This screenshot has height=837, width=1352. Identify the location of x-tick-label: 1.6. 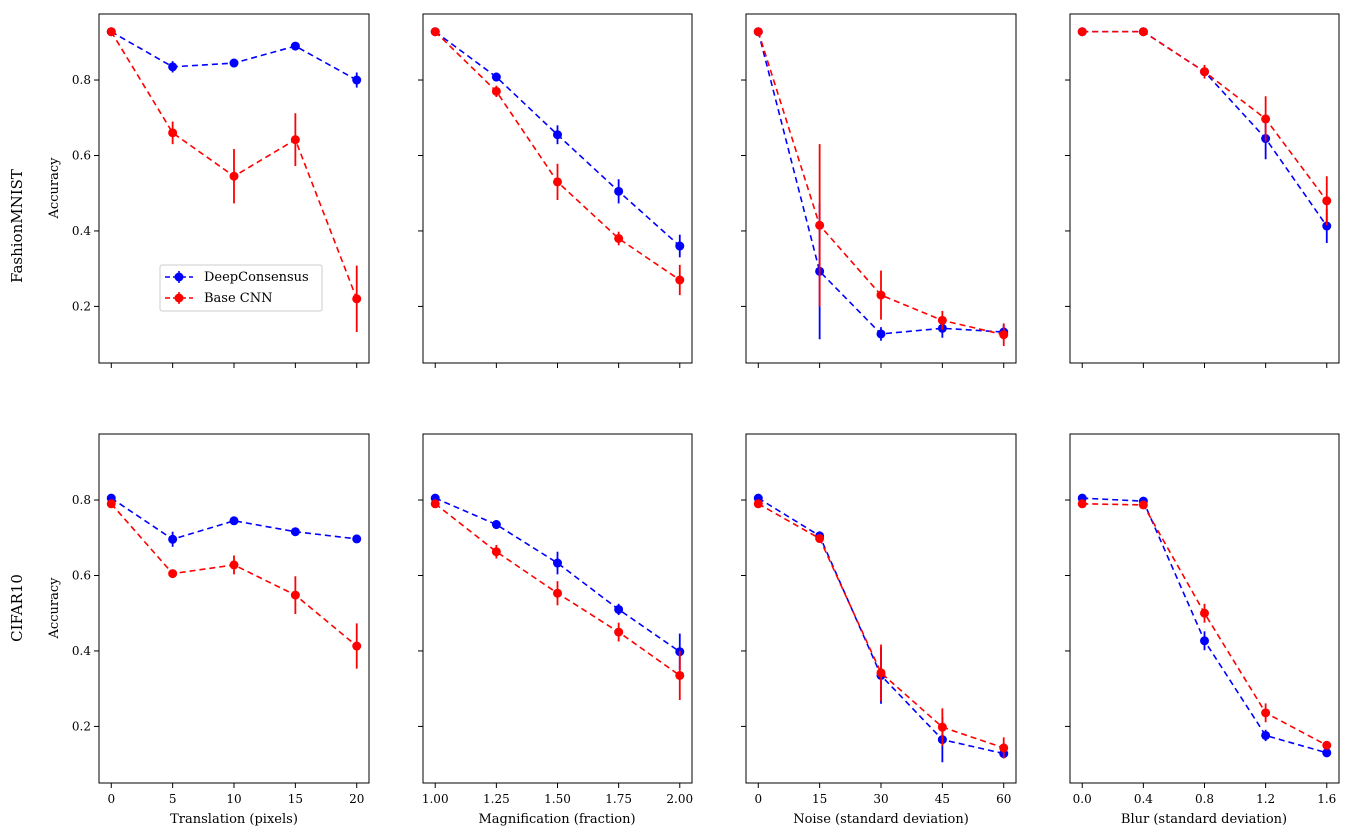
(1326, 799).